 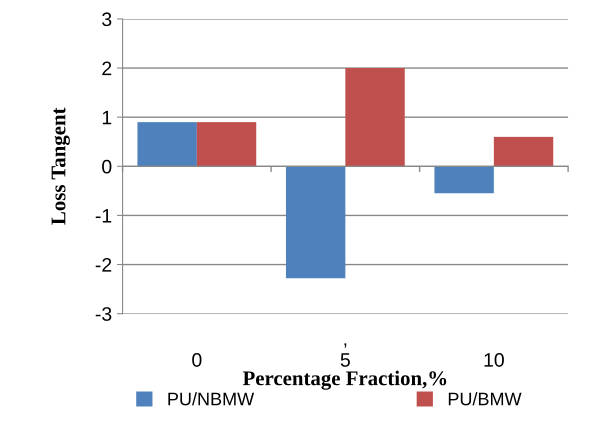 What do you see at coordinates (494, 360) in the screenshot?
I see `x-tick-label: 10` at bounding box center [494, 360].